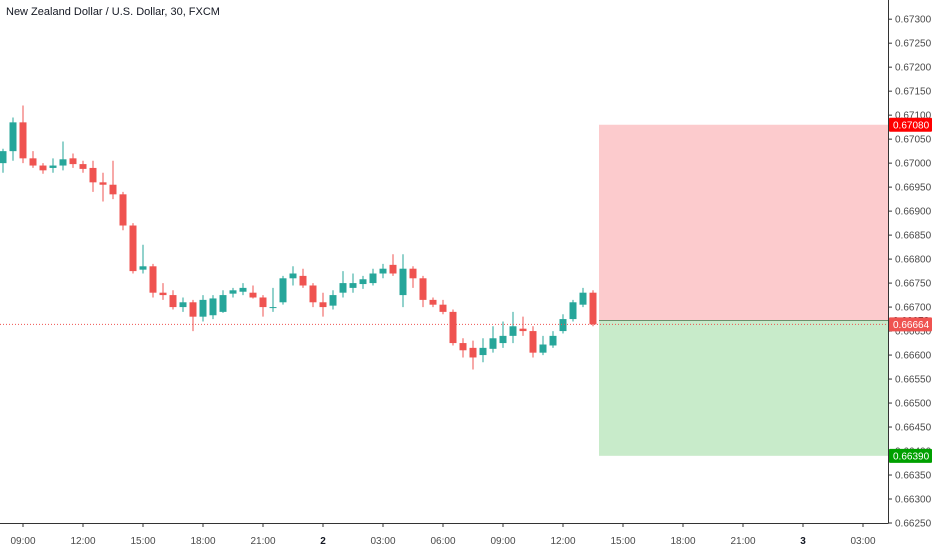  What do you see at coordinates (913, 284) in the screenshot?
I see `price-tick-label: 0.66750` at bounding box center [913, 284].